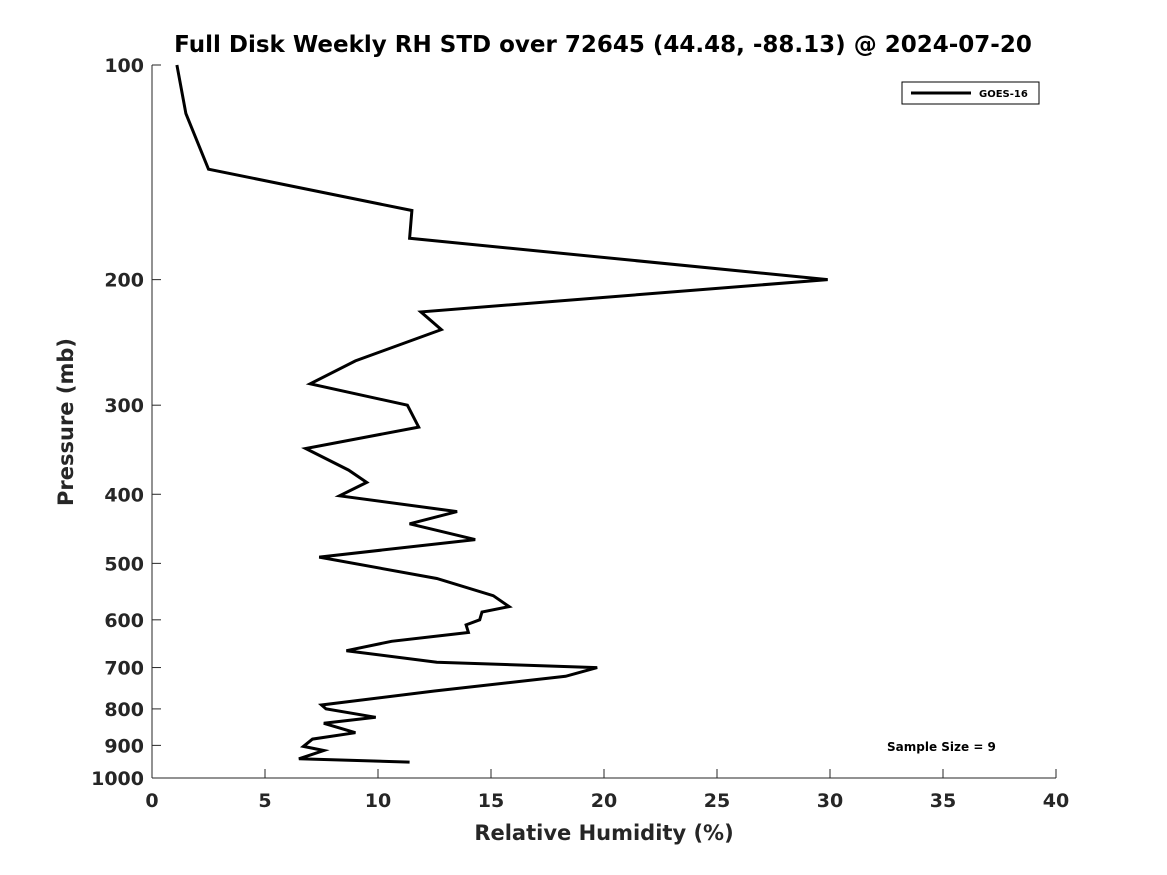 The width and height of the screenshot is (1167, 875). I want to click on y-tick-label: 900, so click(124, 746).